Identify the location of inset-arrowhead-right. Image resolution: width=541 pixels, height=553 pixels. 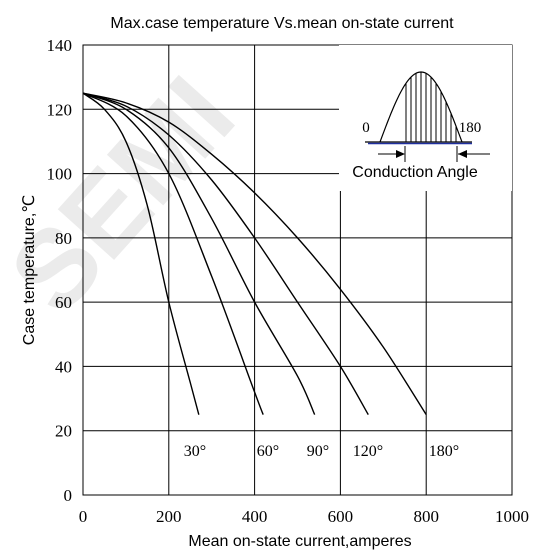
(462, 154).